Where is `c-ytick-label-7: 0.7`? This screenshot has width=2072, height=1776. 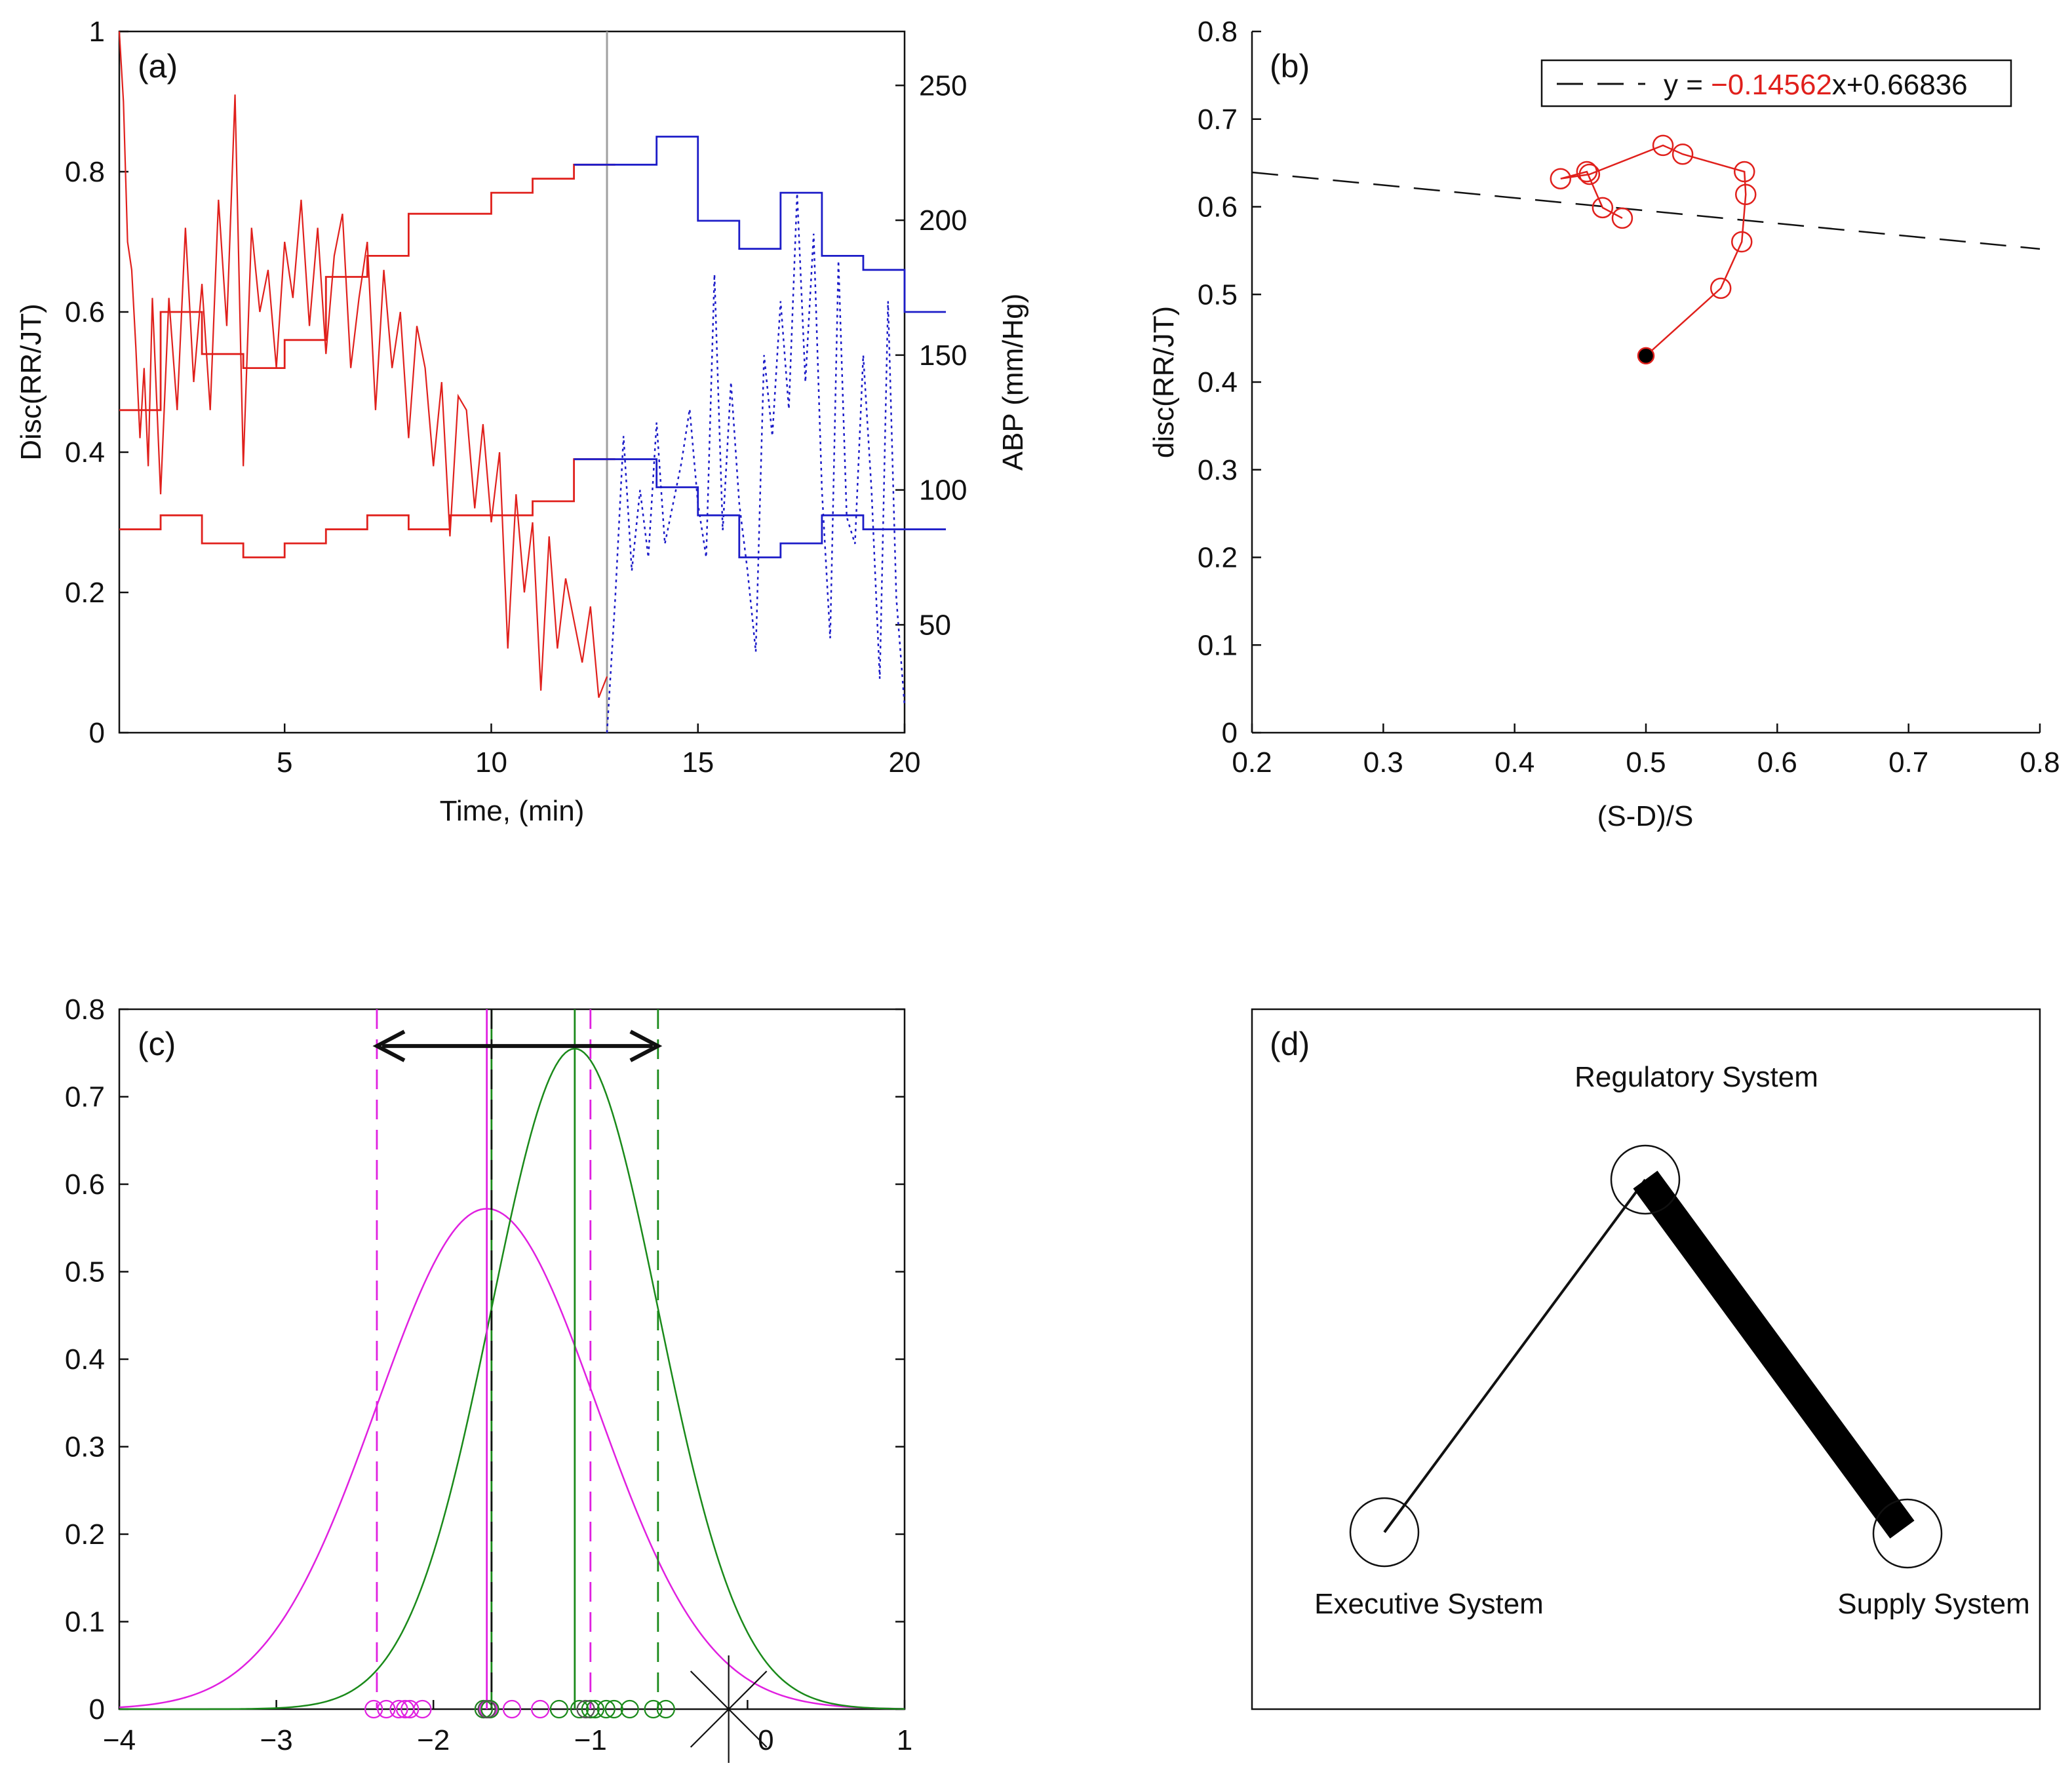 c-ytick-label-7: 0.7 is located at coordinates (85, 1097).